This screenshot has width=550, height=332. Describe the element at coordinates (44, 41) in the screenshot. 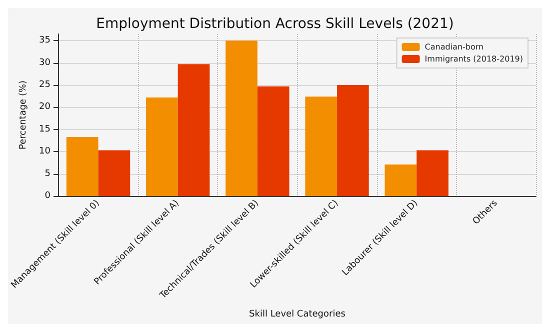

I see `y-tick-label: 35` at that location.